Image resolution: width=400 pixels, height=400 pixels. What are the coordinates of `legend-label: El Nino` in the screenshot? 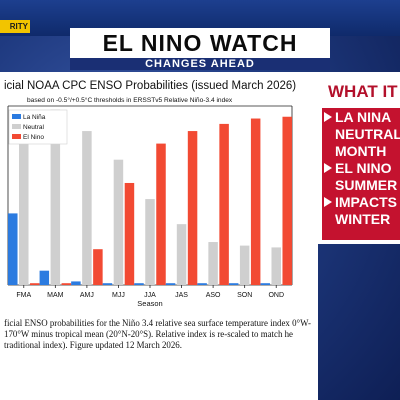 It's located at (33, 137).